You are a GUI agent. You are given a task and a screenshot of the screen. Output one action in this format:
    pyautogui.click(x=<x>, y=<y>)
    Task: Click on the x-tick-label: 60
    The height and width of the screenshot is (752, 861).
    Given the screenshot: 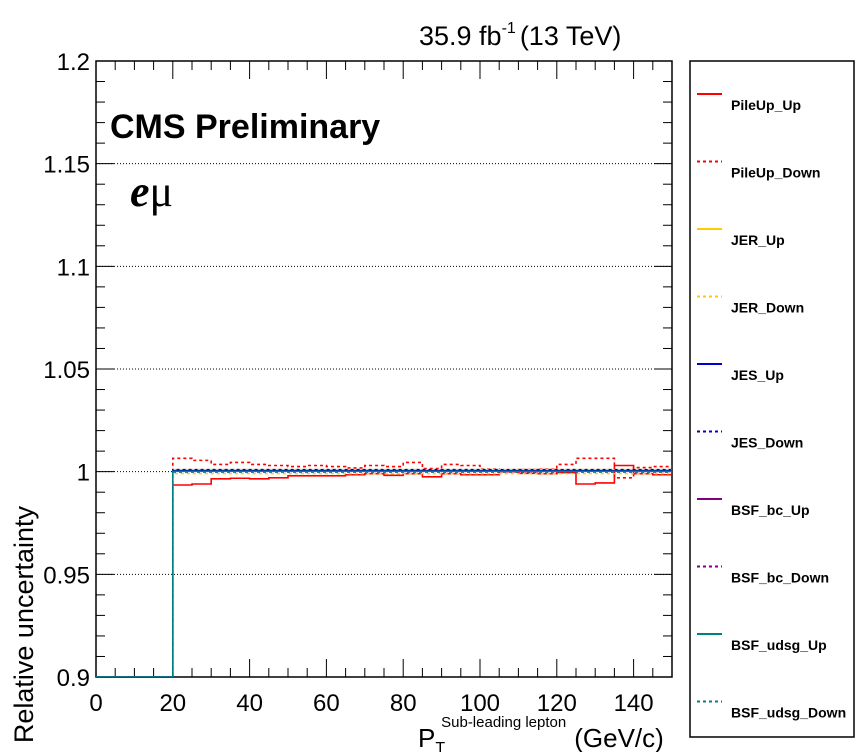 What is the action you would take?
    pyautogui.click(x=326, y=703)
    